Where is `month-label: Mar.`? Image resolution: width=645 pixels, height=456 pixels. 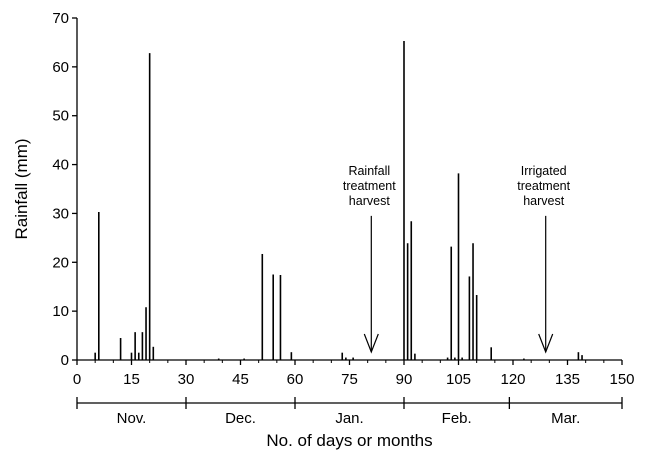
month-label: Mar. is located at coordinates (565, 418).